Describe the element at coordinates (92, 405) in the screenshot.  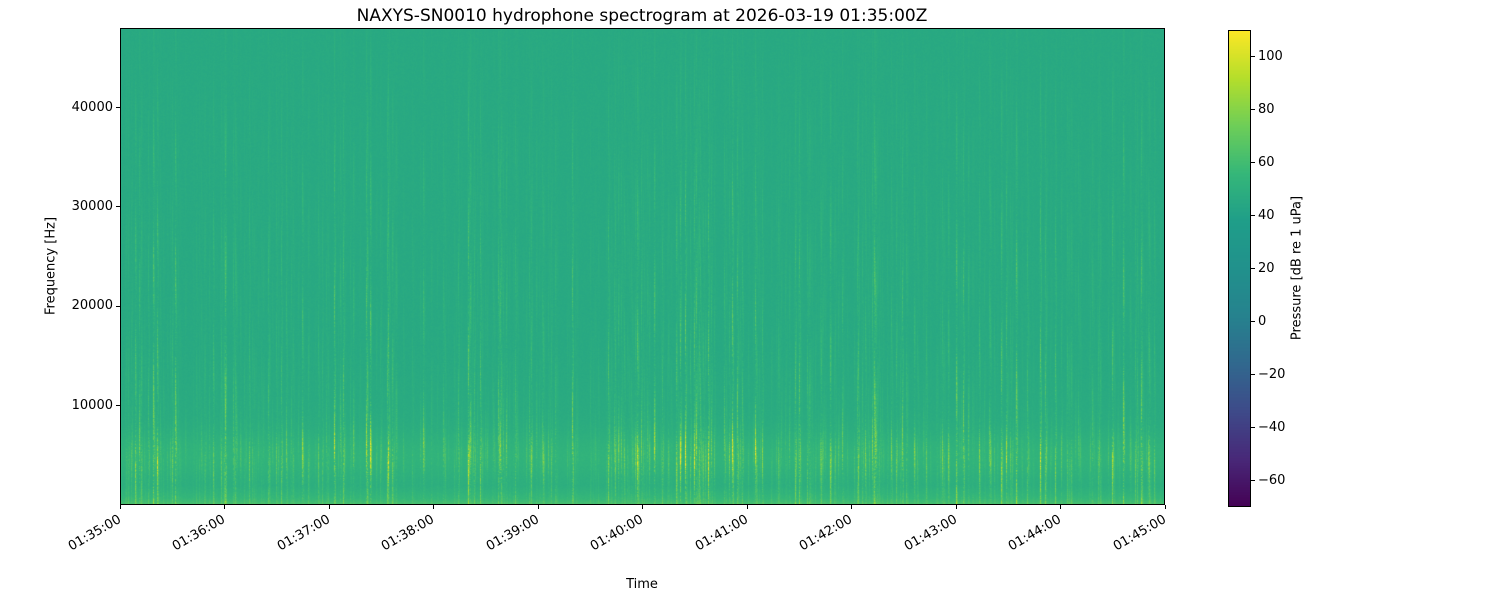
I see `y-tick-label: 10000` at that location.